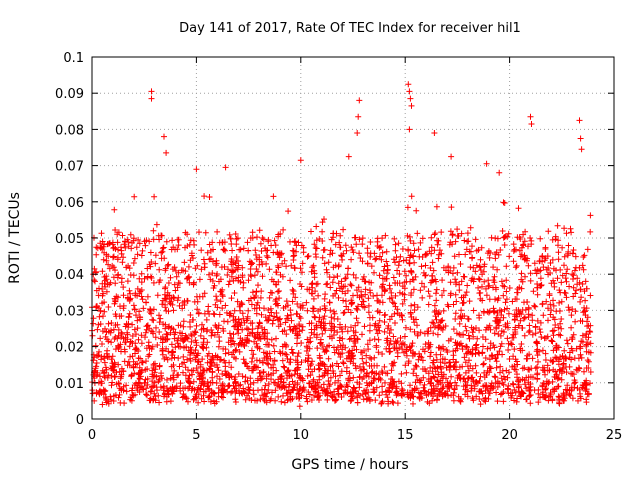 This screenshot has height=480, width=640. What do you see at coordinates (69, 384) in the screenshot?
I see `y-tick-label: 0.01` at bounding box center [69, 384].